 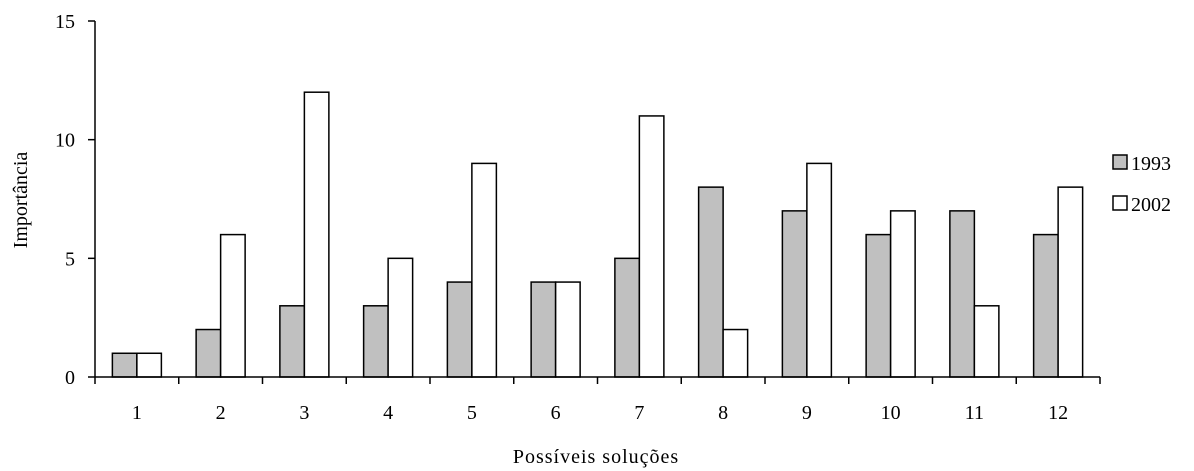 I want to click on x-tick-label-11: 11, so click(x=974, y=413).